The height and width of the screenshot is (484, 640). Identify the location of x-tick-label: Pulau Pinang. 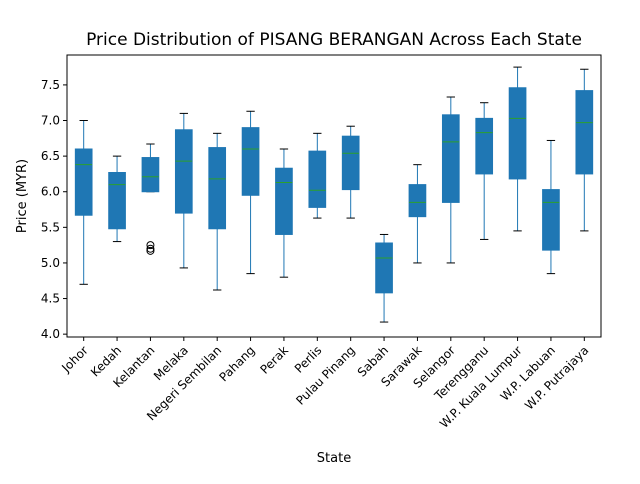
(325, 375).